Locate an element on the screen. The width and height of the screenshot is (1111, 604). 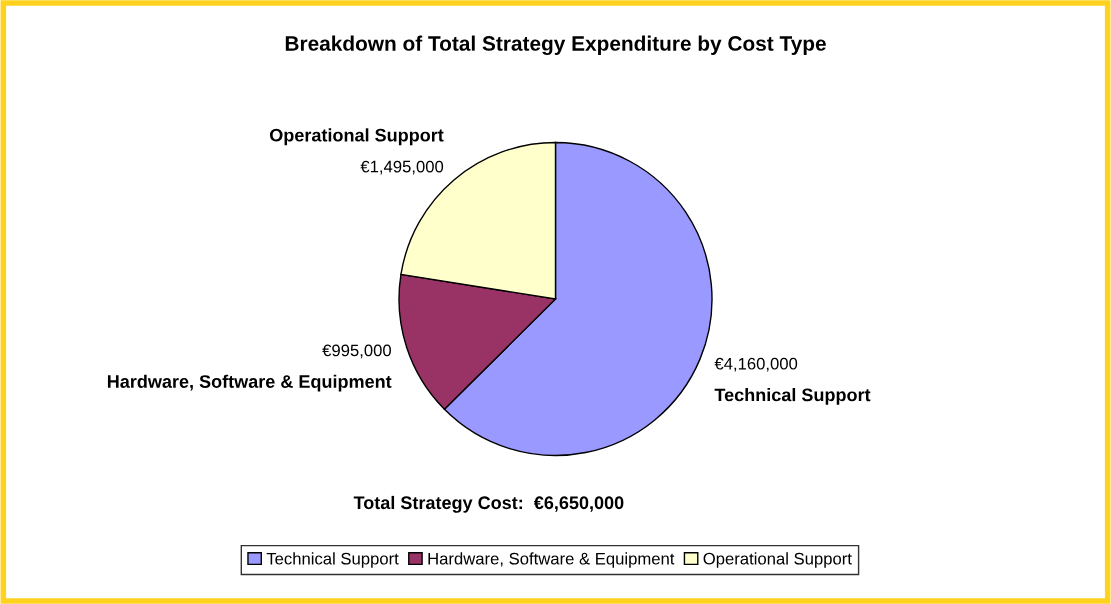
slice-label: Technical Support is located at coordinates (792, 396).